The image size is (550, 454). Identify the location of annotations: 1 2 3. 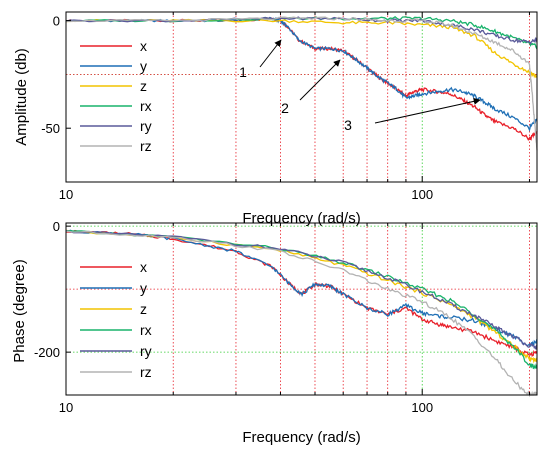
(360, 86).